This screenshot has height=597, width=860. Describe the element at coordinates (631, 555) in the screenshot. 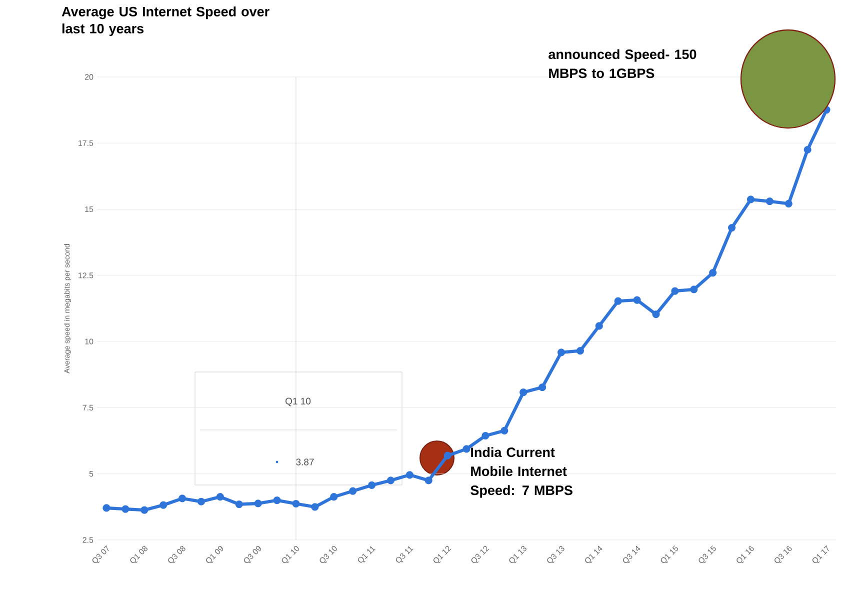

I see `x-tick-label: Q3 14` at that location.